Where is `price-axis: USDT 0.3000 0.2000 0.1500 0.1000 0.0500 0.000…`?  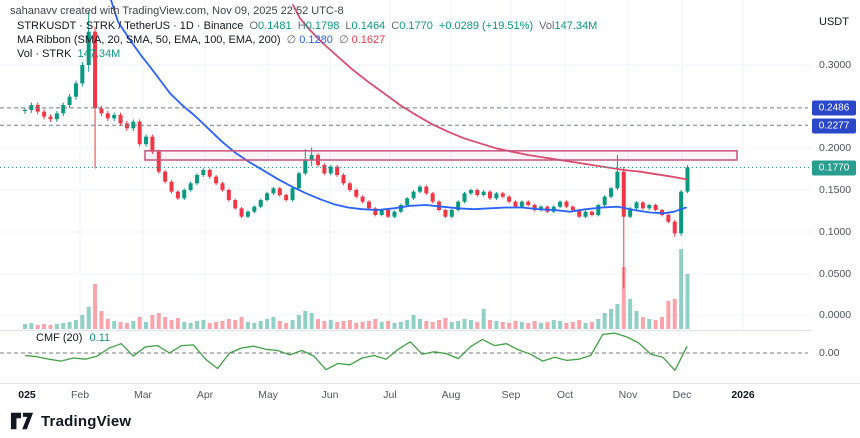 price-axis: USDT 0.3000 0.2000 0.1500 0.1000 0.0500 0.000… is located at coordinates (836, 191).